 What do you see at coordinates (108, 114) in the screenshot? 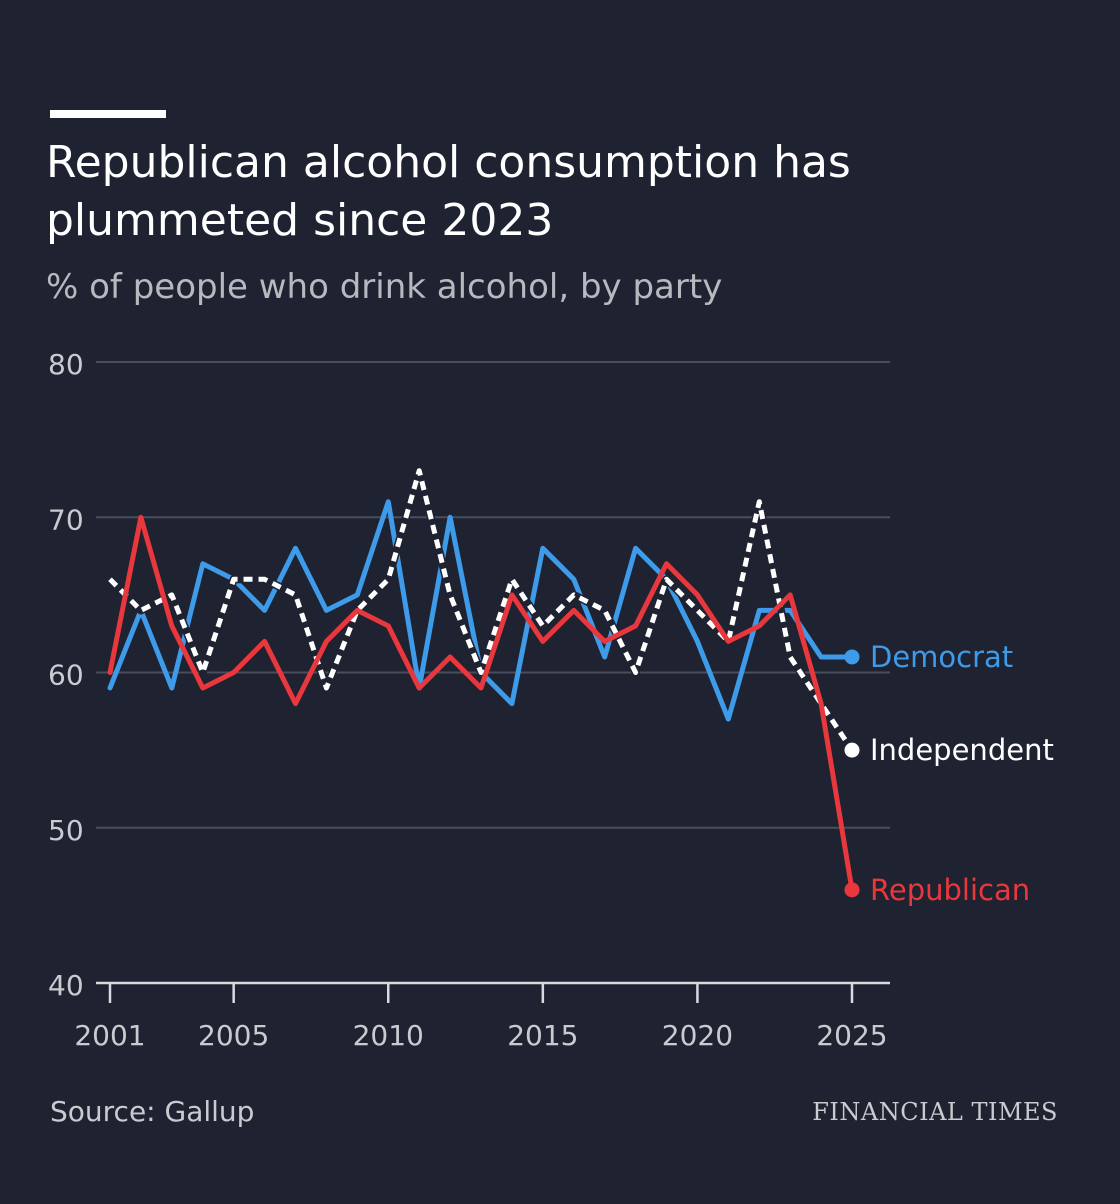
I see `title-rule` at bounding box center [108, 114].